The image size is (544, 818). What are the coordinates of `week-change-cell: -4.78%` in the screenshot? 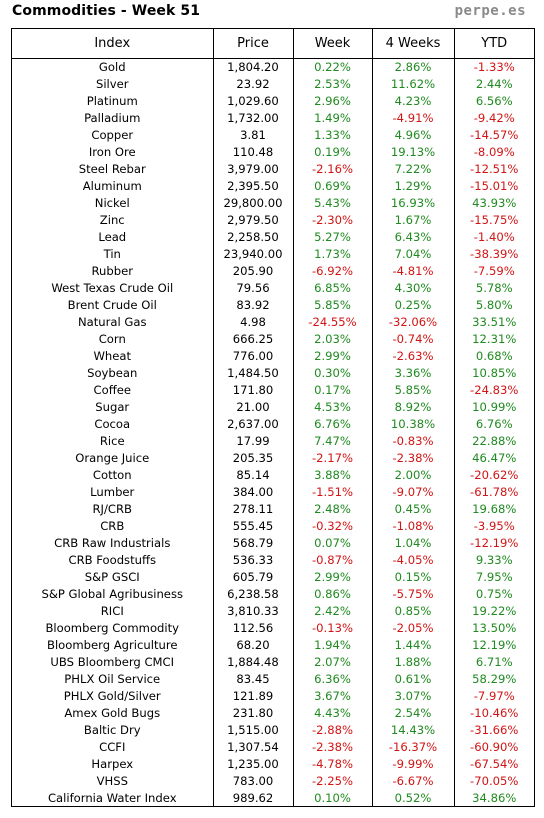 It's located at (333, 764).